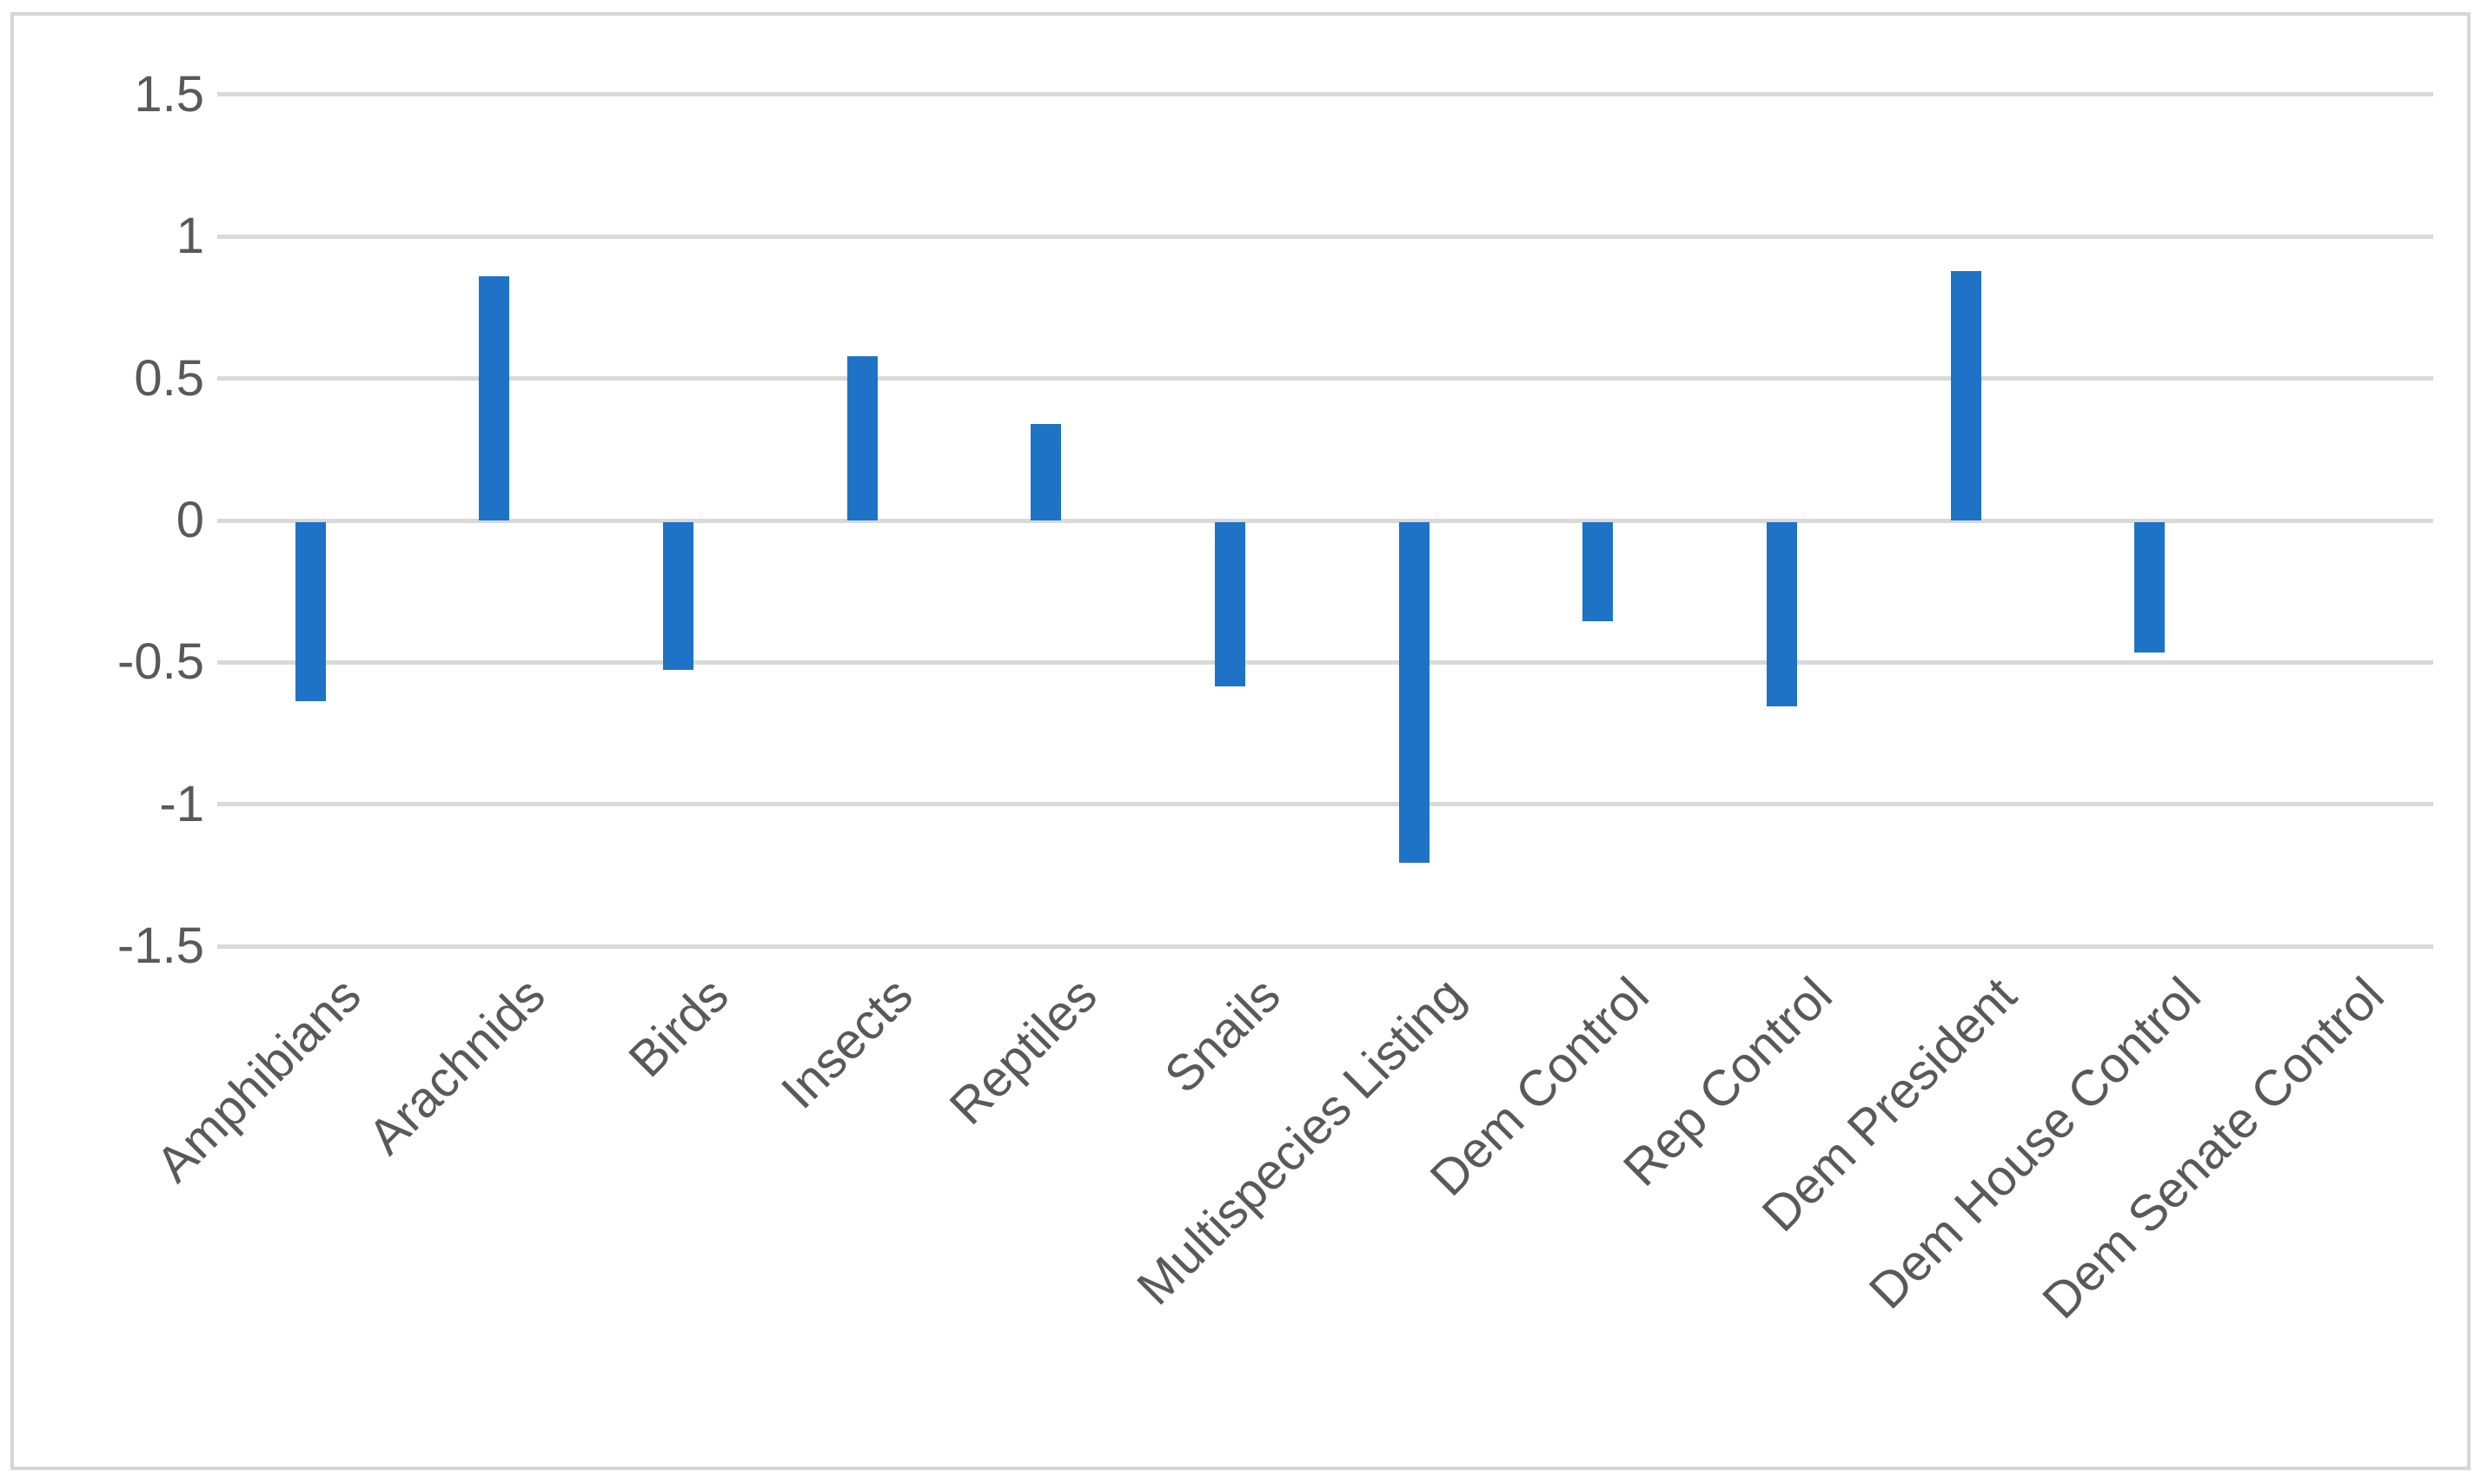  Describe the element at coordinates (678, 596) in the screenshot. I see `bar-birds` at that location.